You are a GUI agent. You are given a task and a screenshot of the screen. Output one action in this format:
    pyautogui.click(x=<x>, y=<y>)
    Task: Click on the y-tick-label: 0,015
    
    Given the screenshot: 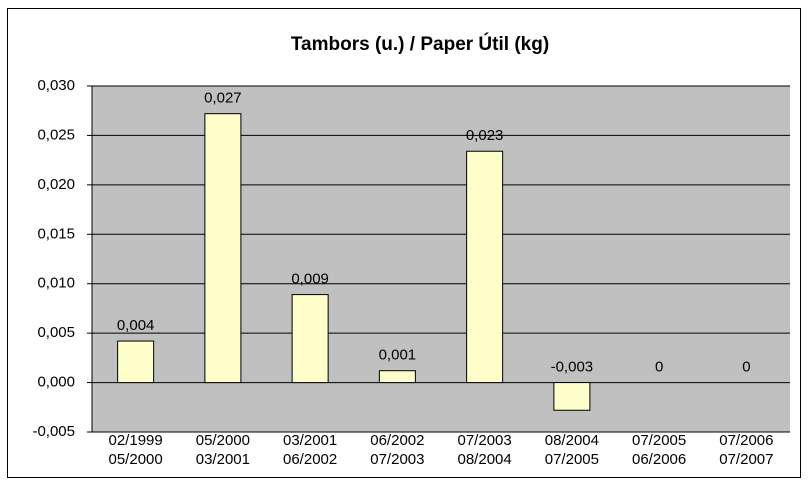 What is the action you would take?
    pyautogui.click(x=56, y=233)
    